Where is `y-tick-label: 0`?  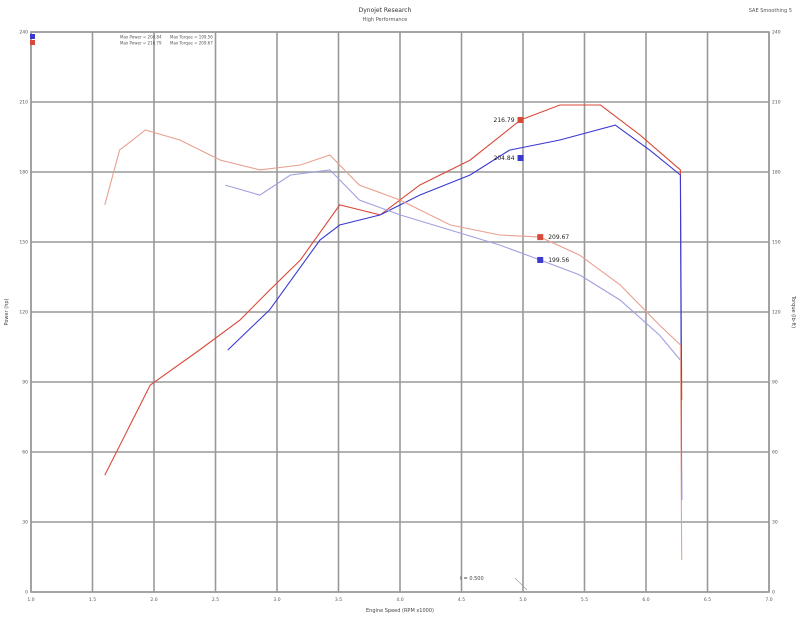
y-tick-label: 0 is located at coordinates (26, 593).